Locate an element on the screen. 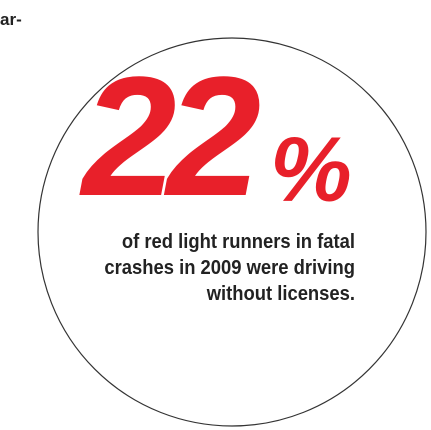 The image size is (431, 430). cut-off-text-fragment: ar- is located at coordinates (11, 19).